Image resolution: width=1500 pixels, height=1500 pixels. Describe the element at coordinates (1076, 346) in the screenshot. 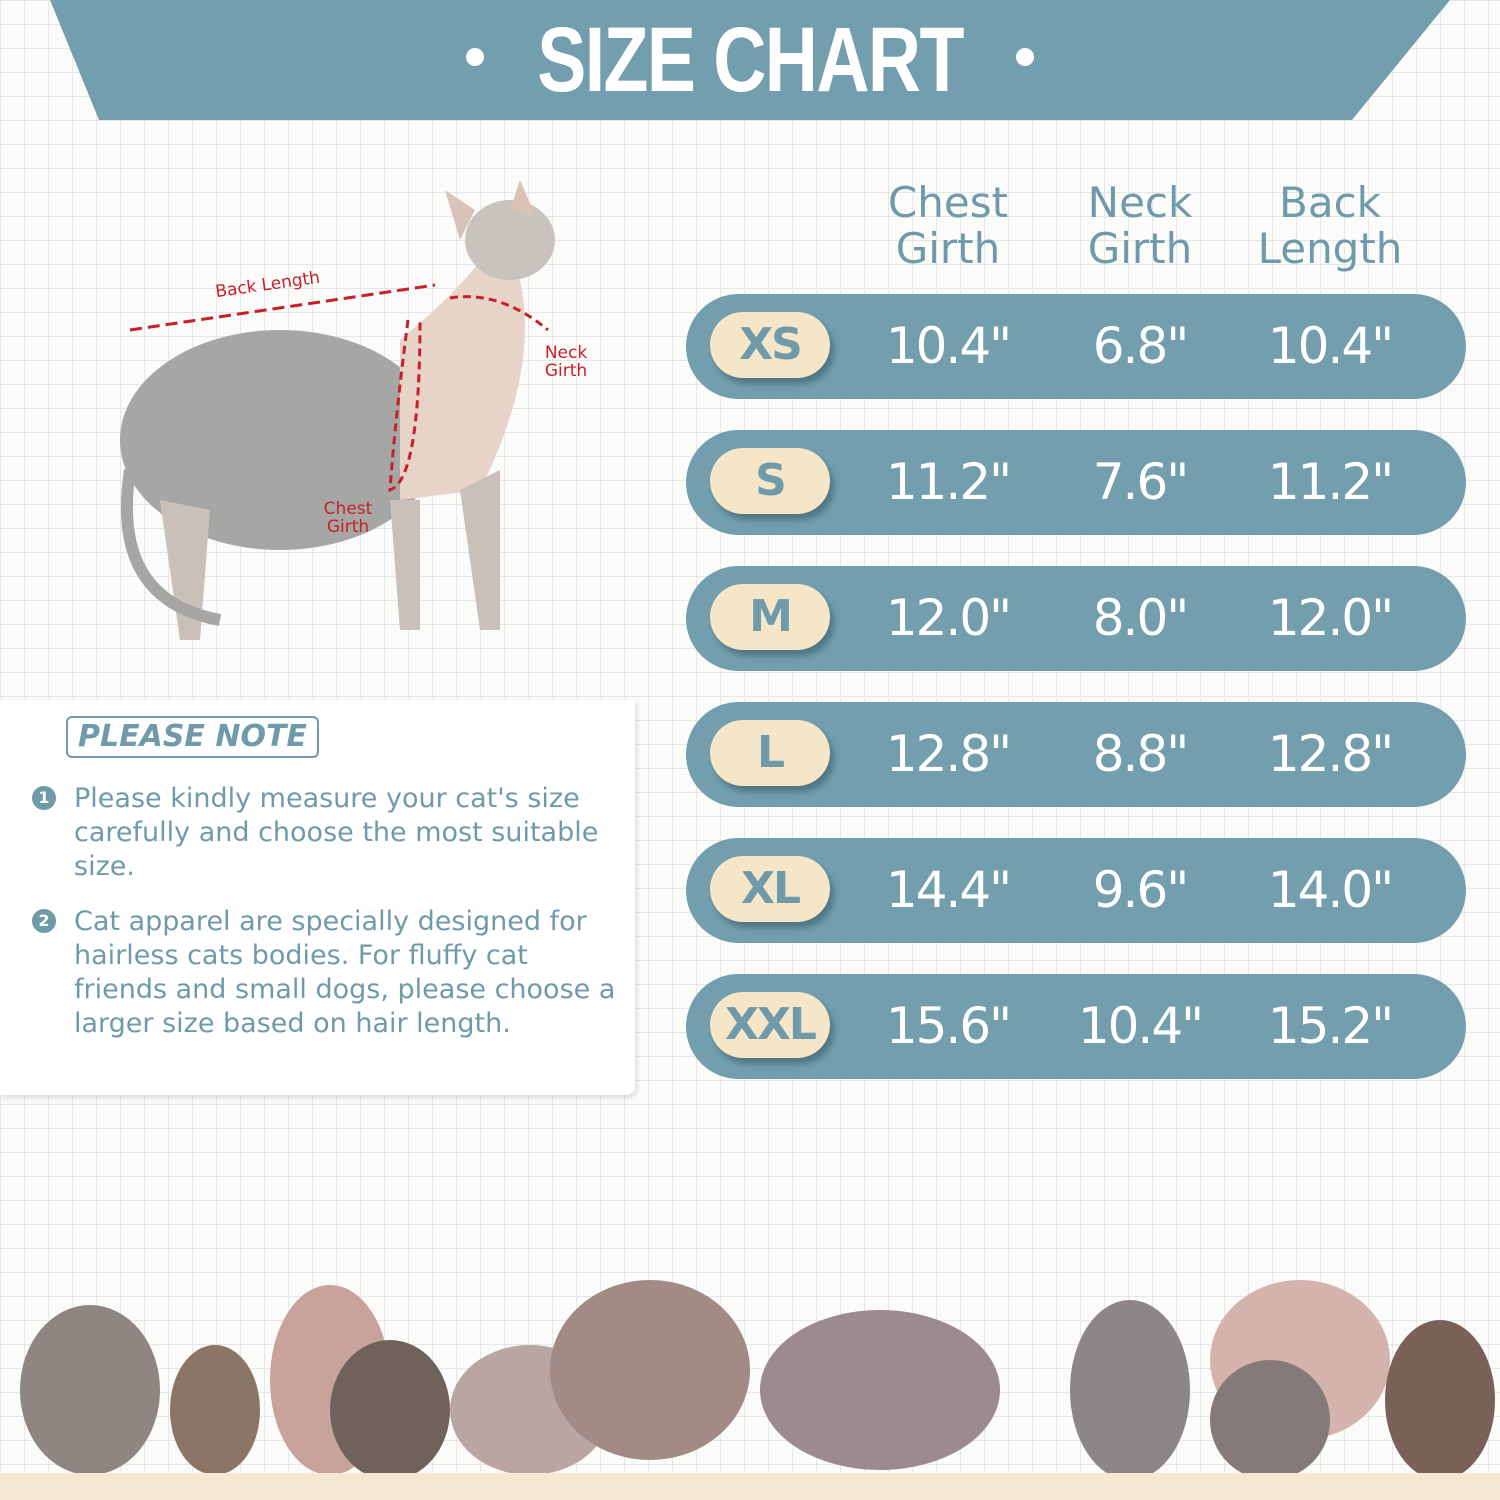

I see `size-row-xs: XS 10.4" 6.8" 10.4"` at that location.